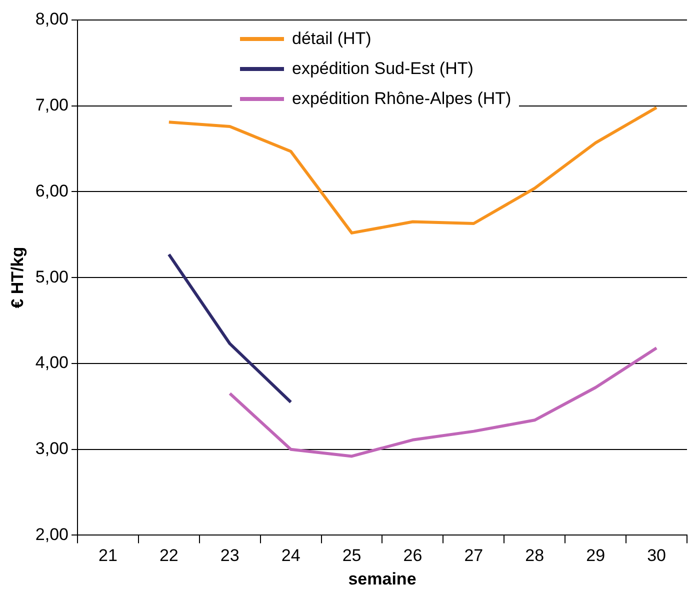  I want to click on x-tick-label: 27, so click(474, 556).